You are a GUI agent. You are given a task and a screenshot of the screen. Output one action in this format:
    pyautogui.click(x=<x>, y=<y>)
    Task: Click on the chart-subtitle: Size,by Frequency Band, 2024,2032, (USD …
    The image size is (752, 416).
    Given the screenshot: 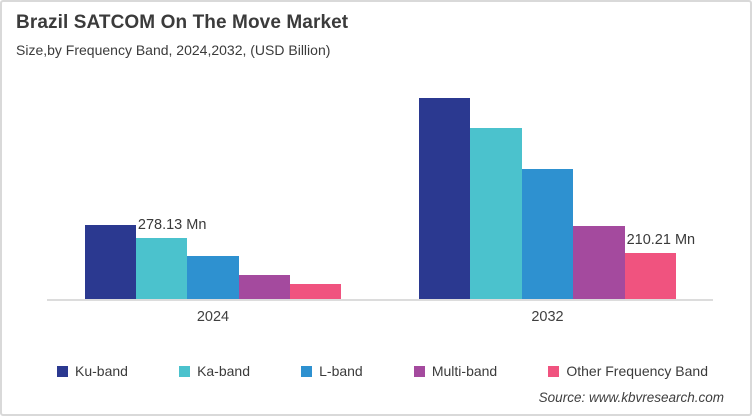 What is the action you would take?
    pyautogui.click(x=173, y=50)
    